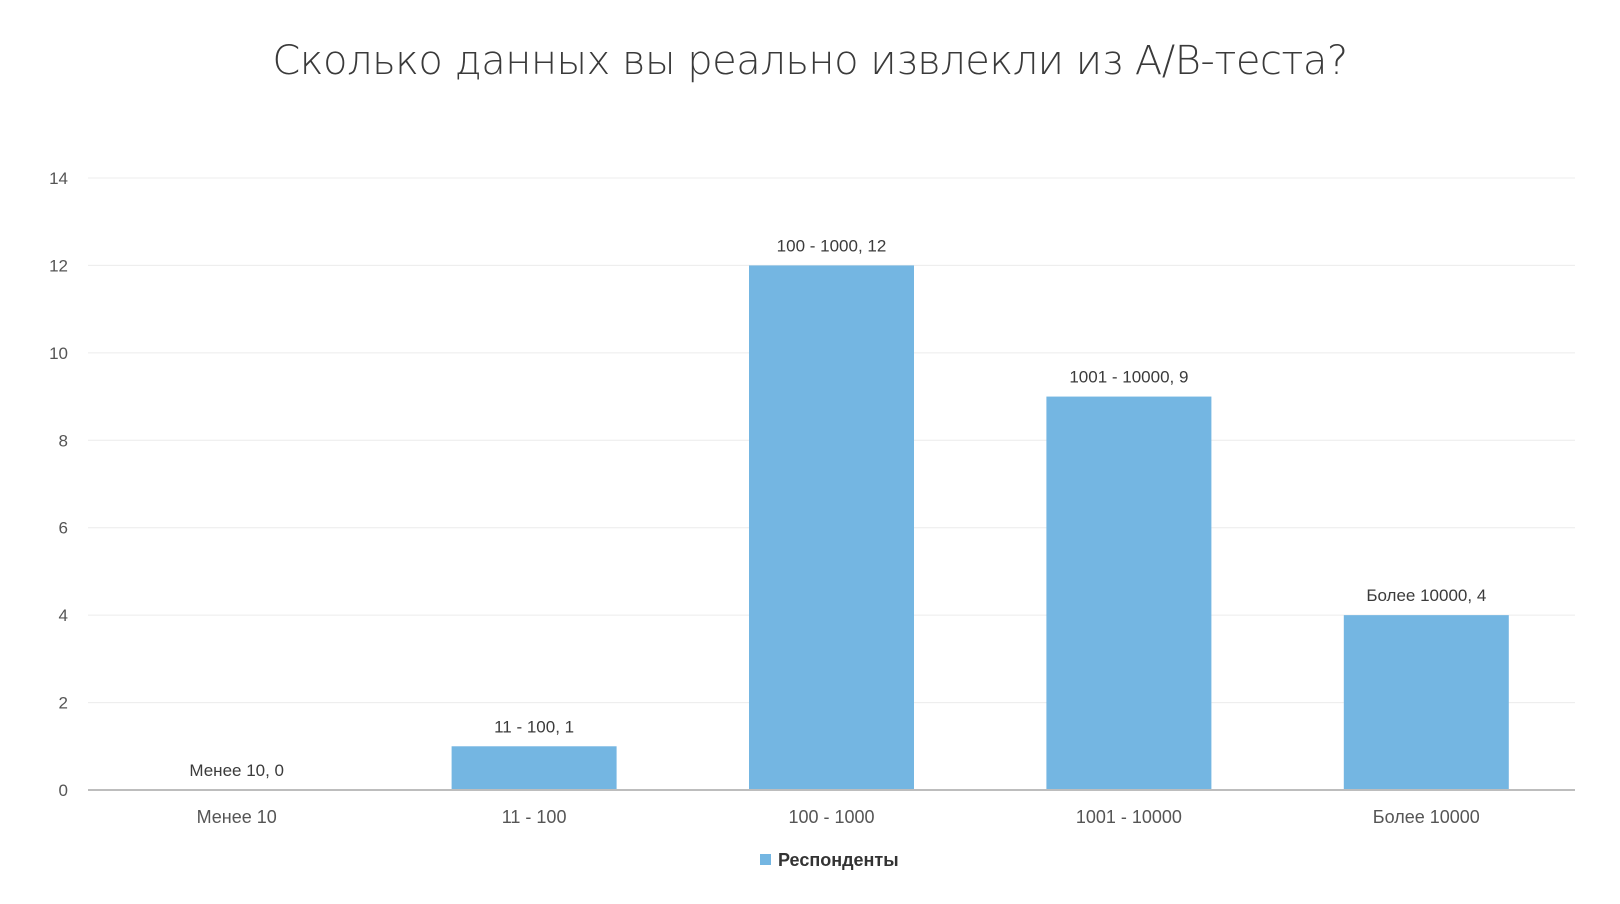 The width and height of the screenshot is (1620, 904). I want to click on y-tick-label: 0, so click(63, 790).